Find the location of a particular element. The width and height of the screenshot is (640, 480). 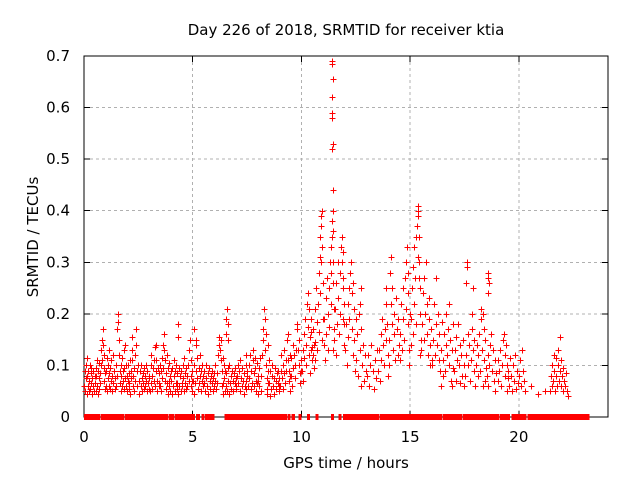

y-tick-label-0.4: 0.4 is located at coordinates (58, 211).